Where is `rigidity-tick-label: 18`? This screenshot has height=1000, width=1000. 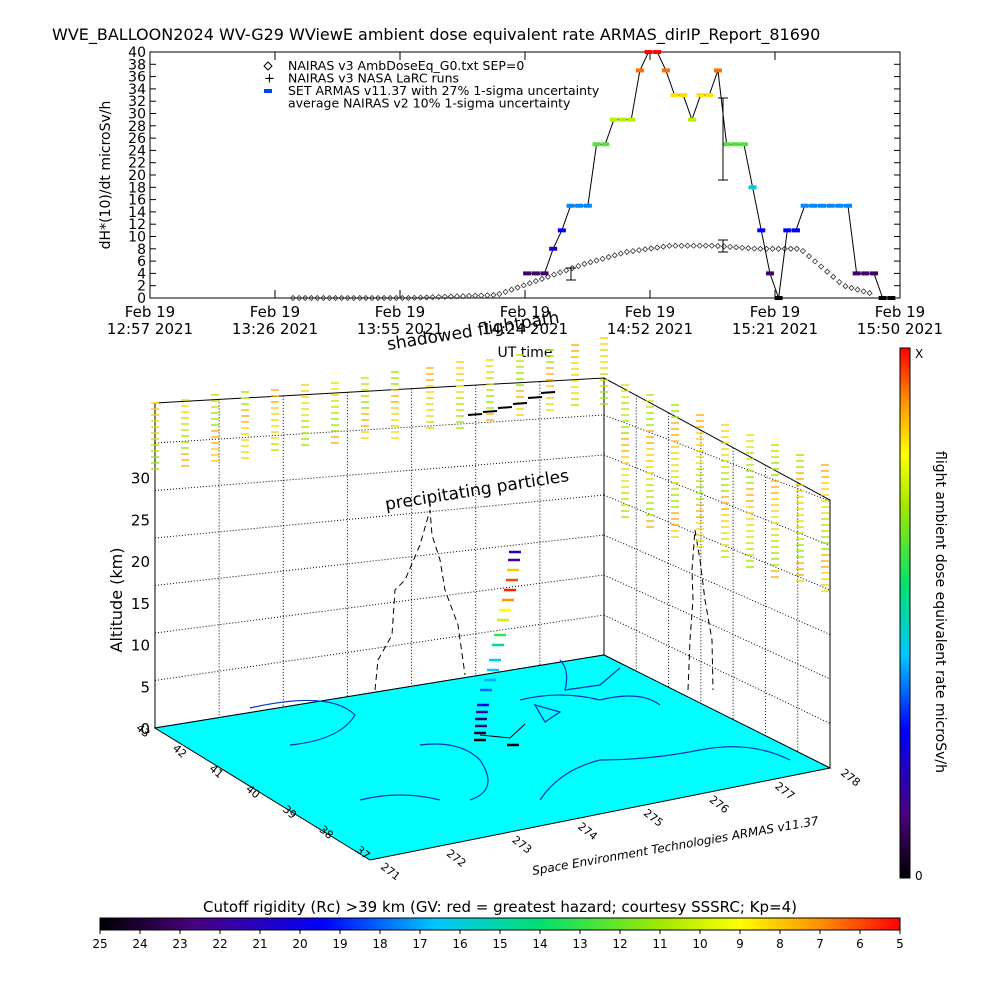 rigidity-tick-label: 18 is located at coordinates (379, 944).